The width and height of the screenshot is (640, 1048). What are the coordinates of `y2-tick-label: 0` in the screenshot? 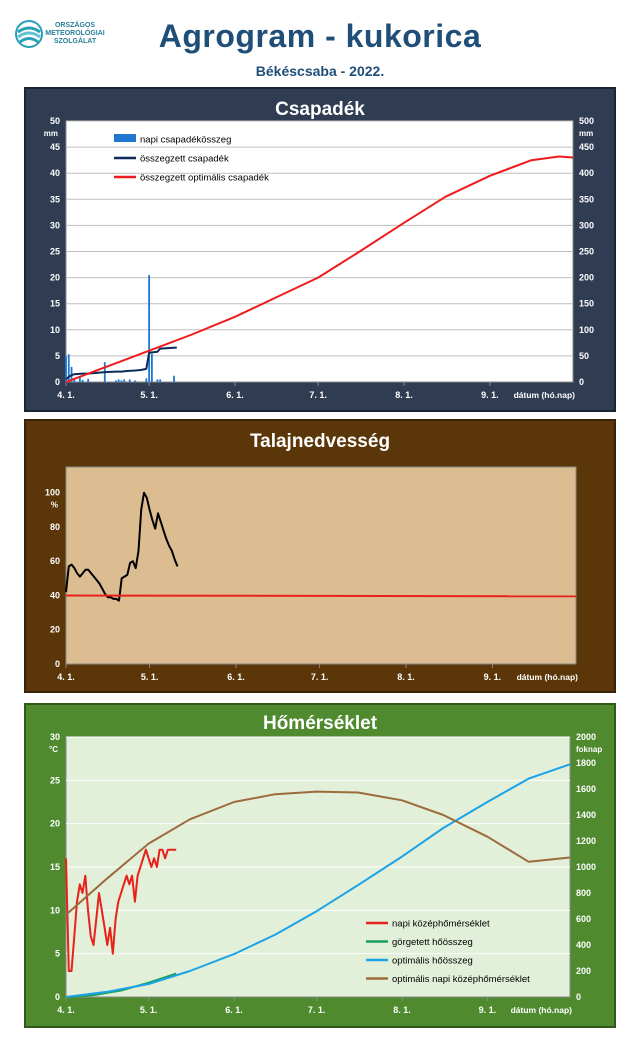 It's located at (578, 997).